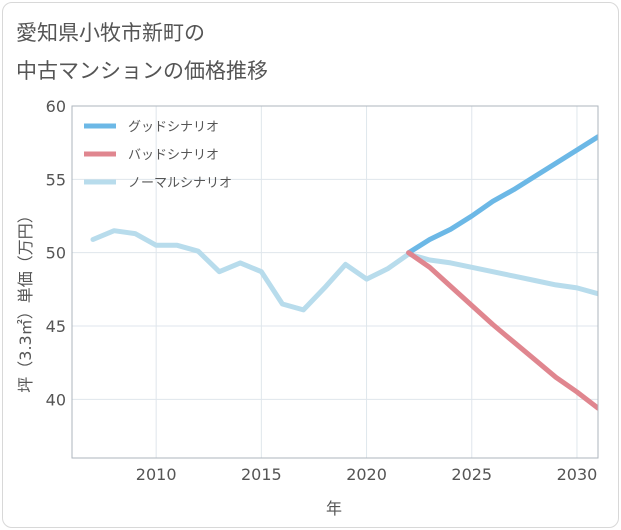 This screenshot has width=621, height=530. I want to click on legend-item: ノーマルシナリオ, so click(158, 183).